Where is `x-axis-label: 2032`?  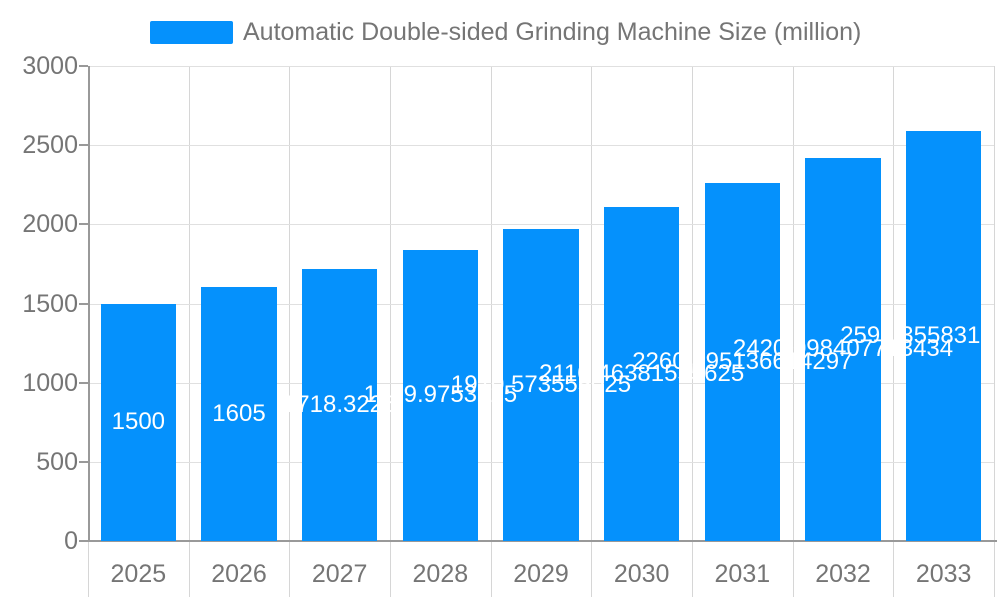
x-axis-label: 2032 is located at coordinates (843, 574).